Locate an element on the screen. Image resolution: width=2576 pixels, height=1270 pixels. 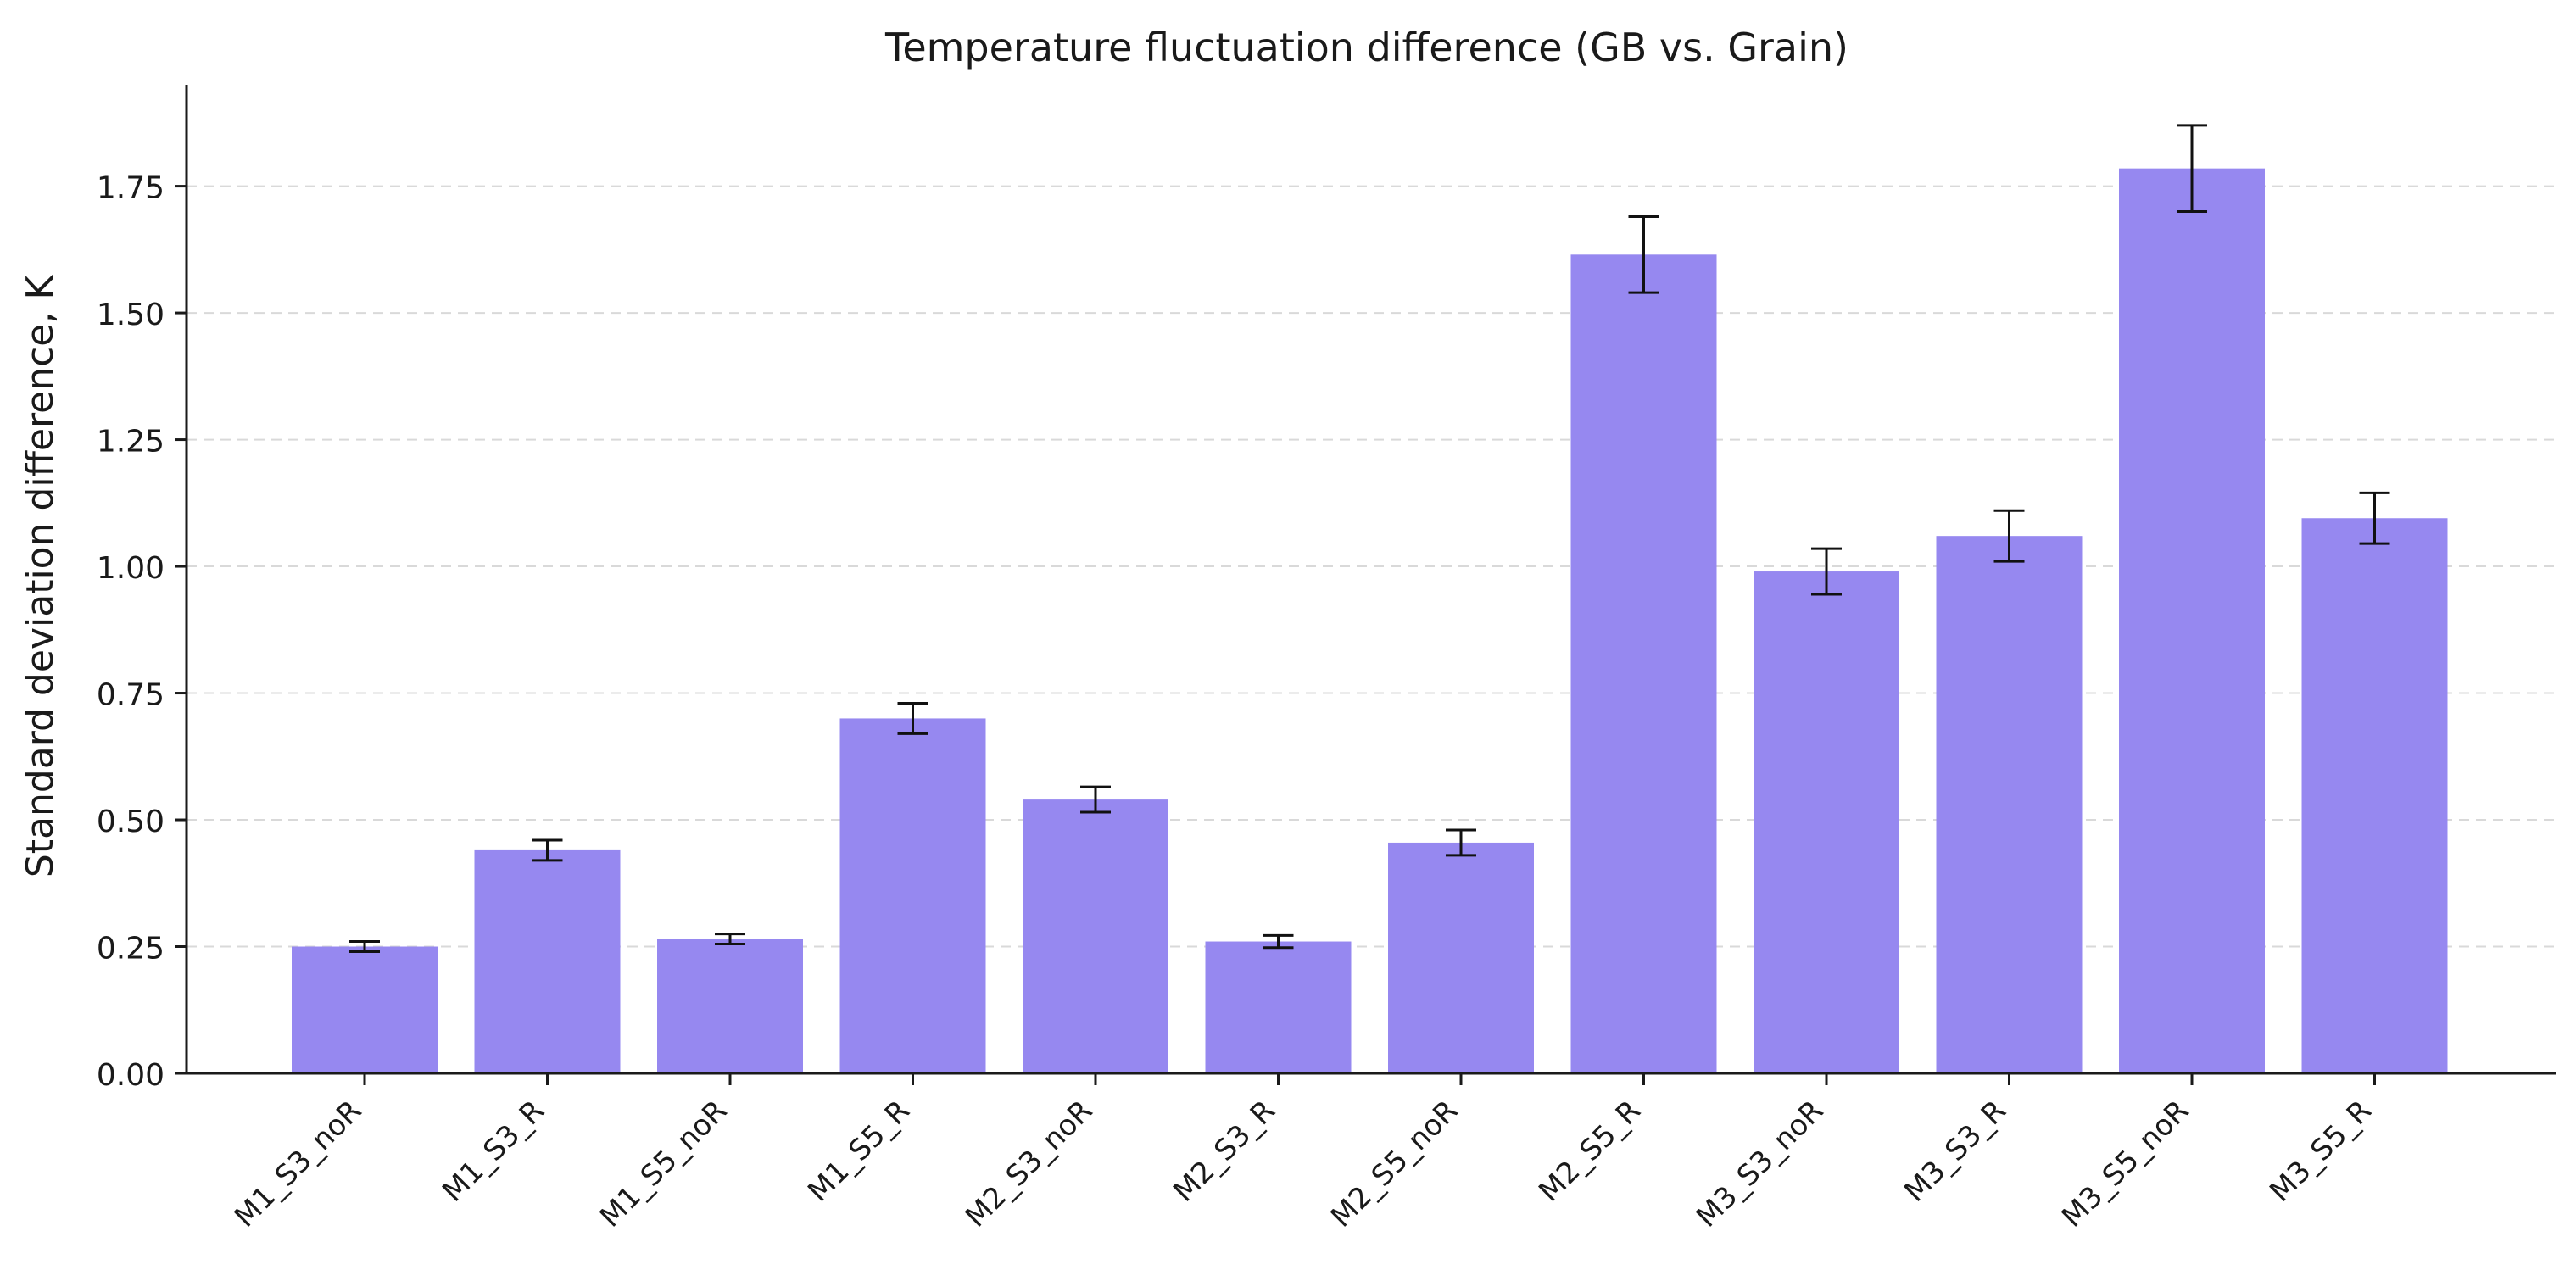
y-tick-label: 1.25 is located at coordinates (130, 442).